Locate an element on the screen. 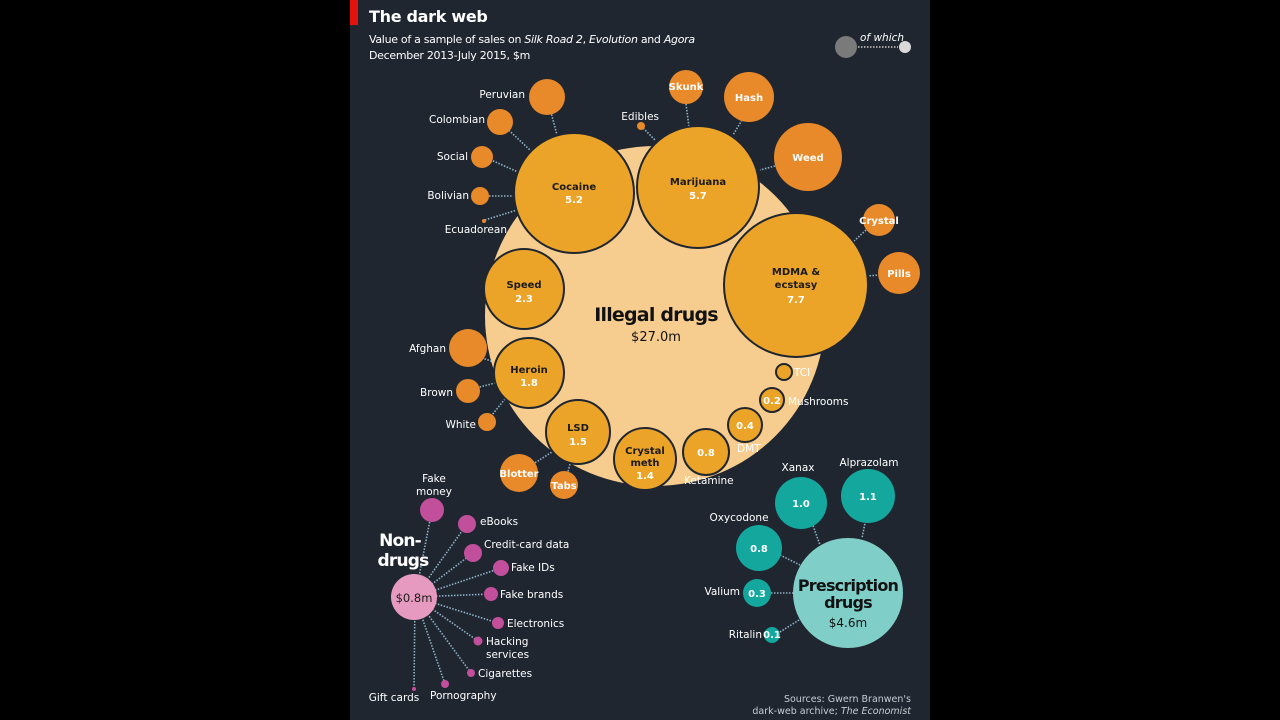  bubble-mdma is located at coordinates (796, 285).